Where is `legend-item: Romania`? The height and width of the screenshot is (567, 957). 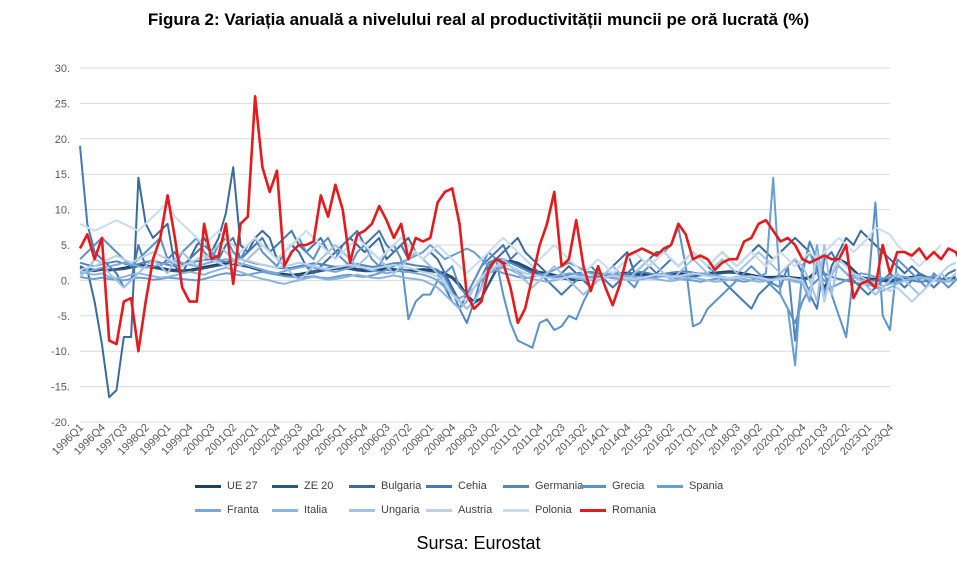
legend-item: Romania is located at coordinates (618, 510).